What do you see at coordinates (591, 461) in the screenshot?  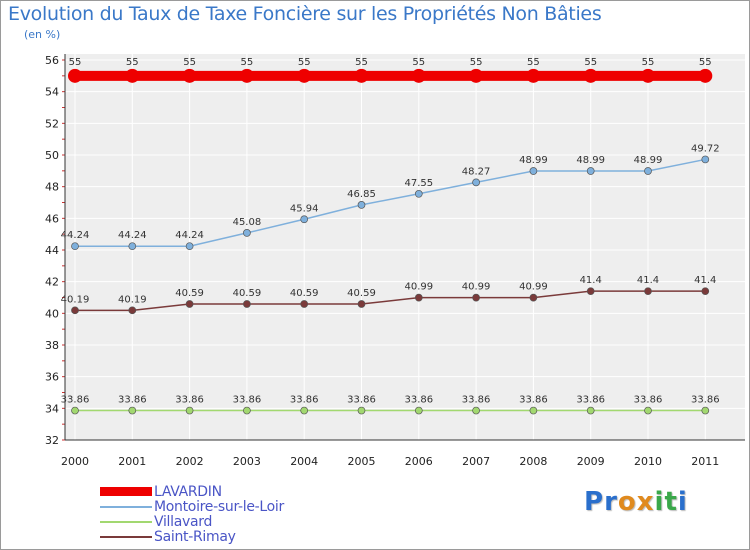 I see `x-tick-label: 2009` at bounding box center [591, 461].